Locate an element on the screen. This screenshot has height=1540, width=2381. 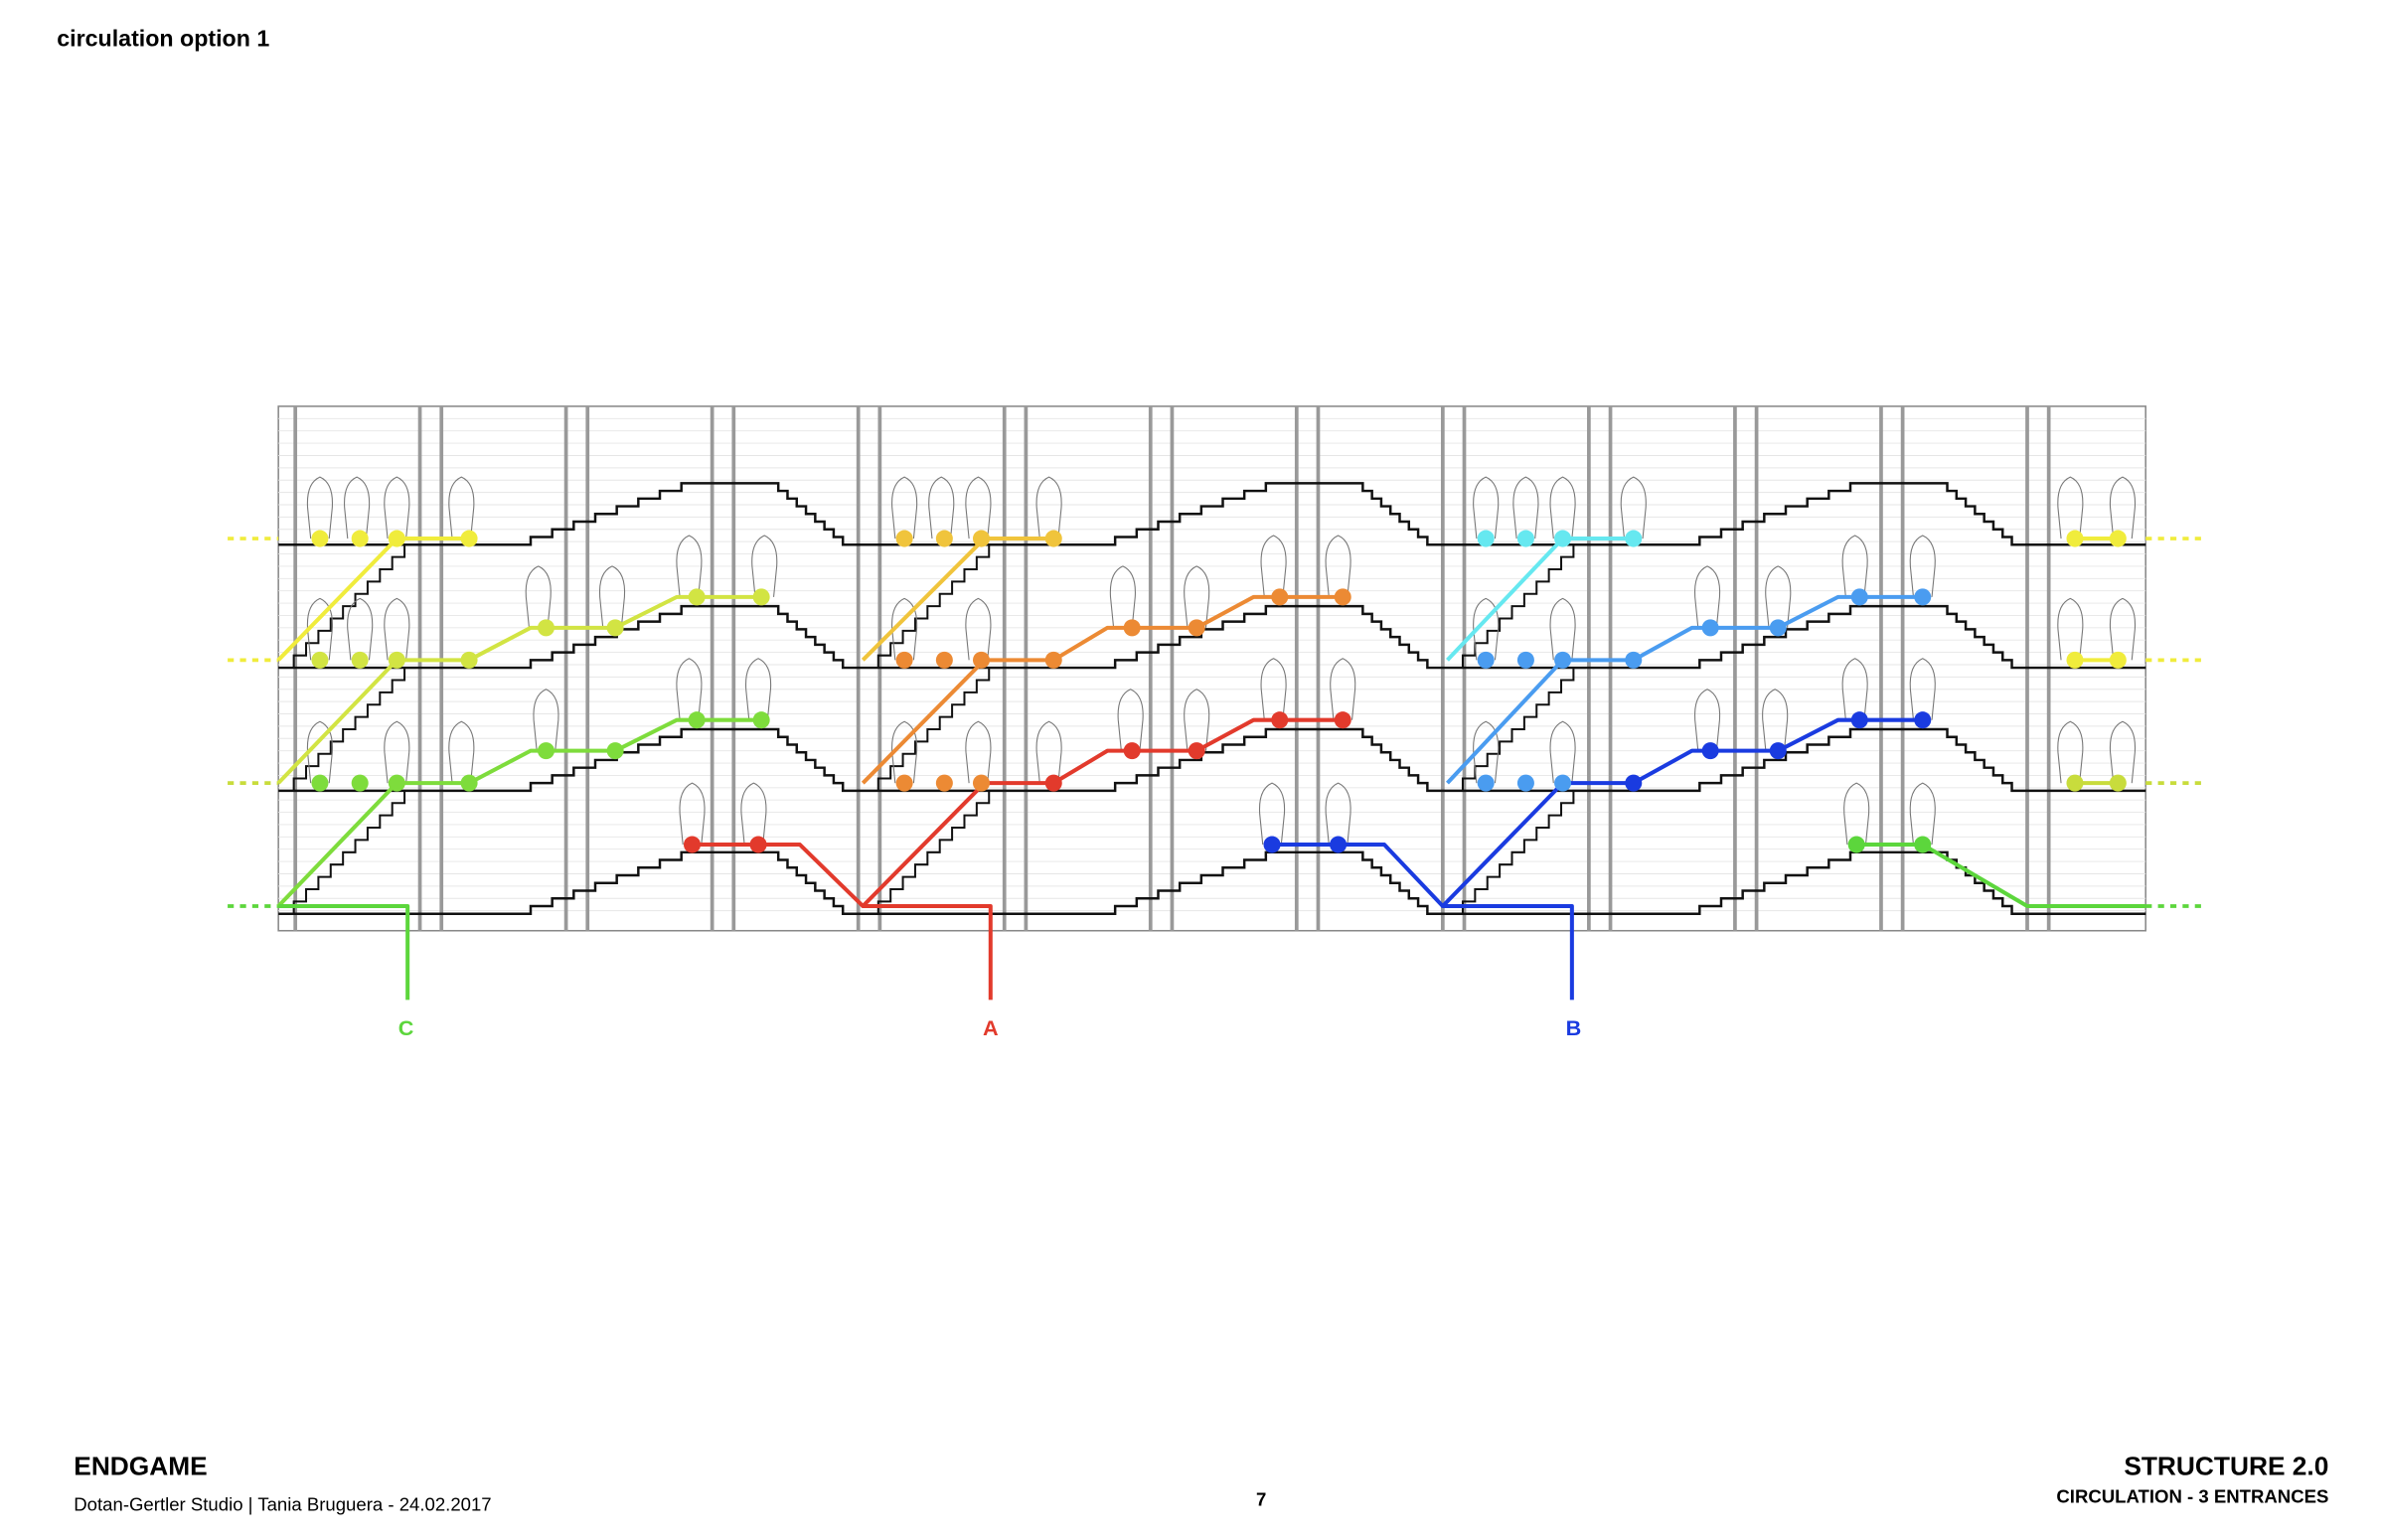
project-name: ENDGAME is located at coordinates (140, 1466).